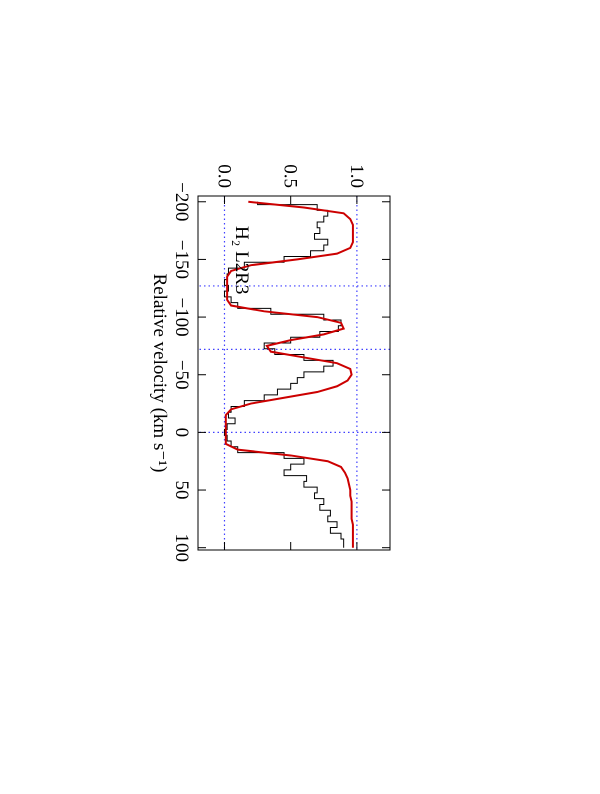  I want to click on x-tick-label: 0, so click(181, 433).